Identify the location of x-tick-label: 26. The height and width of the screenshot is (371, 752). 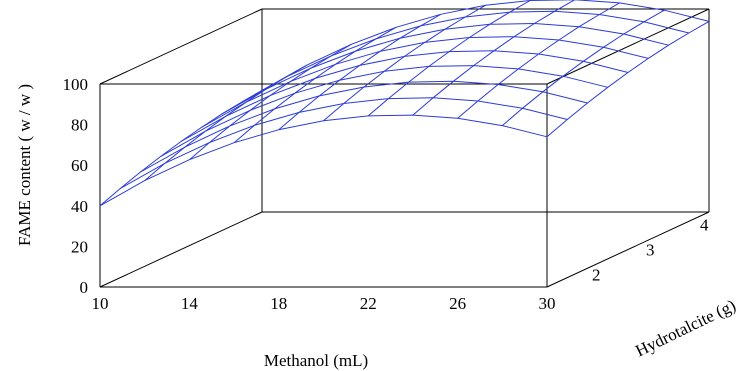
(457, 303).